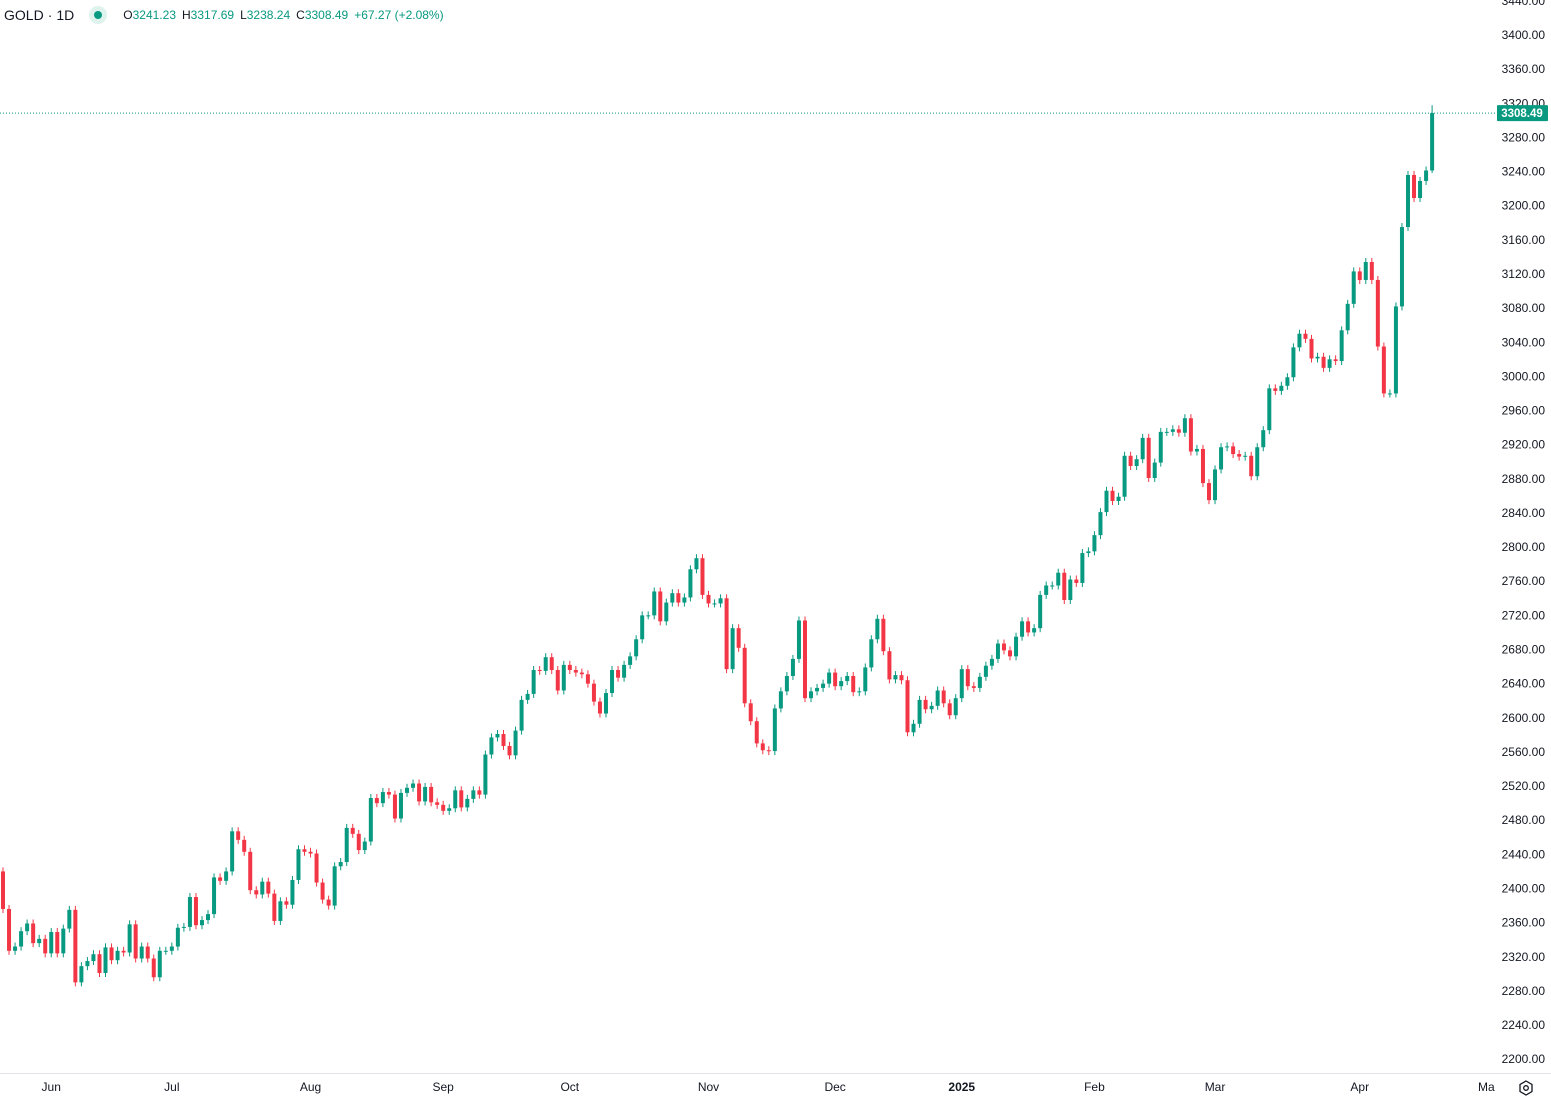  I want to click on x-tick-label: Ma, so click(1486, 1087).